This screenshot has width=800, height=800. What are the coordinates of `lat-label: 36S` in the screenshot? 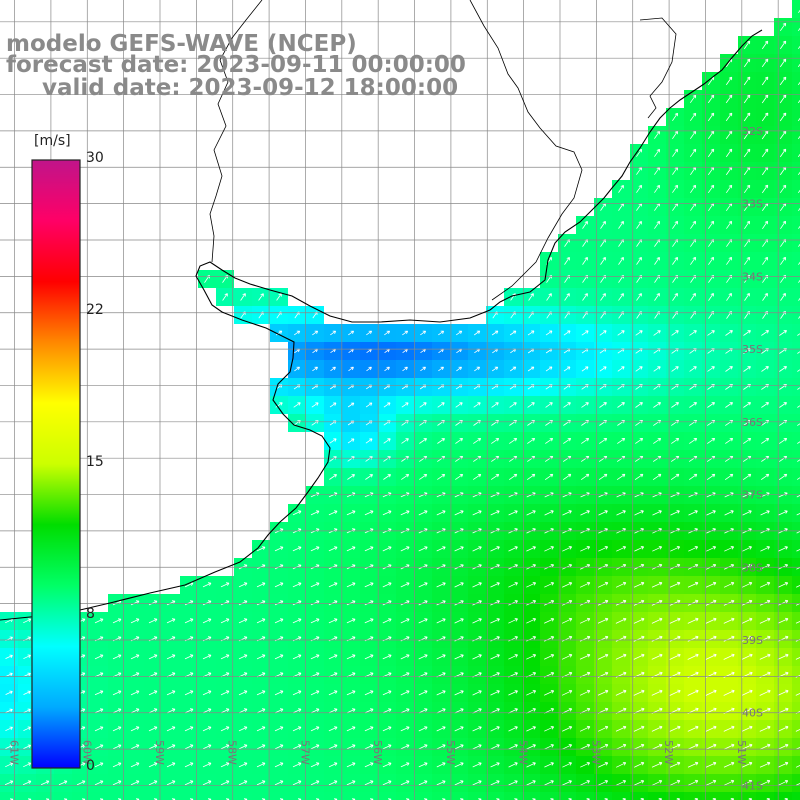 It's located at (752, 422).